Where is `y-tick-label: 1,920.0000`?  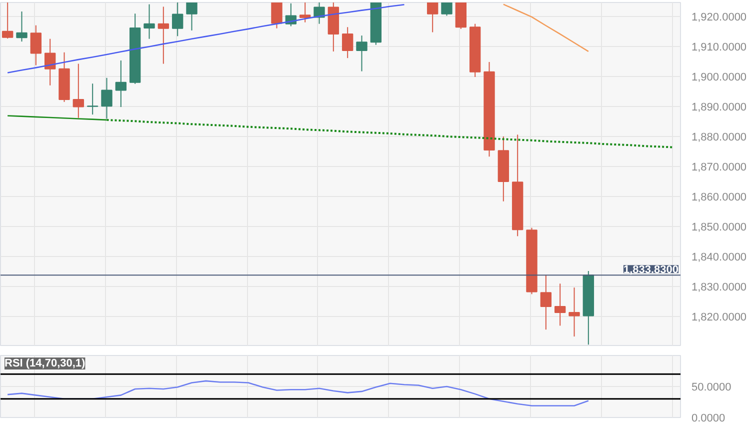 y-tick-label: 1,920.0000 is located at coordinates (719, 17).